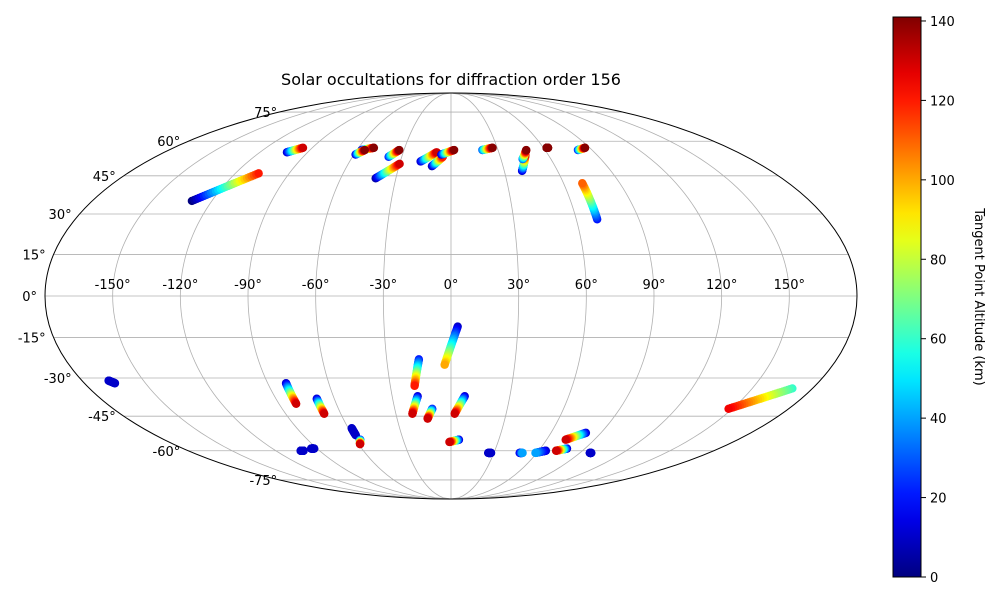 Image resolution: width=1000 pixels, height=600 pixels. What do you see at coordinates (942, 22) in the screenshot?
I see `colorbar-tick-label: 140` at bounding box center [942, 22].